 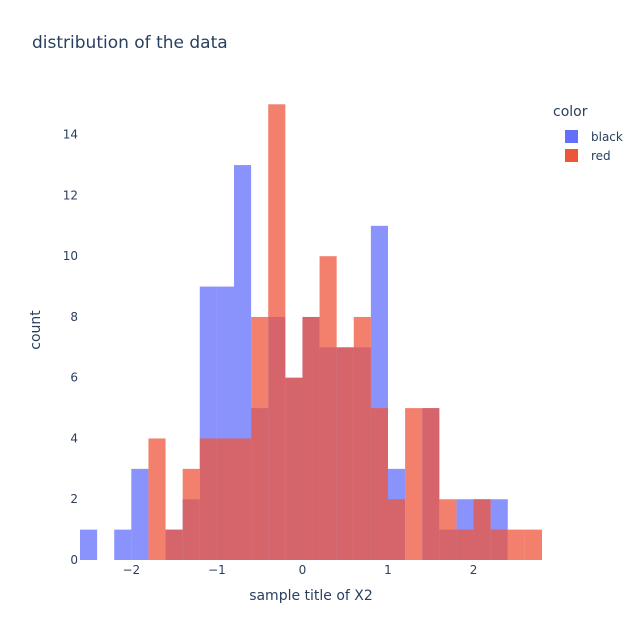 I want to click on y-tick-label: 4, so click(x=74, y=438).